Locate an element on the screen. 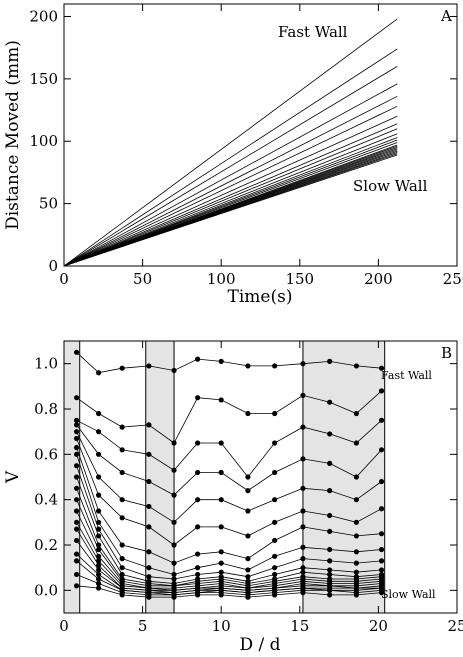 The image size is (463, 657). x-tick-label: 10 is located at coordinates (221, 626).